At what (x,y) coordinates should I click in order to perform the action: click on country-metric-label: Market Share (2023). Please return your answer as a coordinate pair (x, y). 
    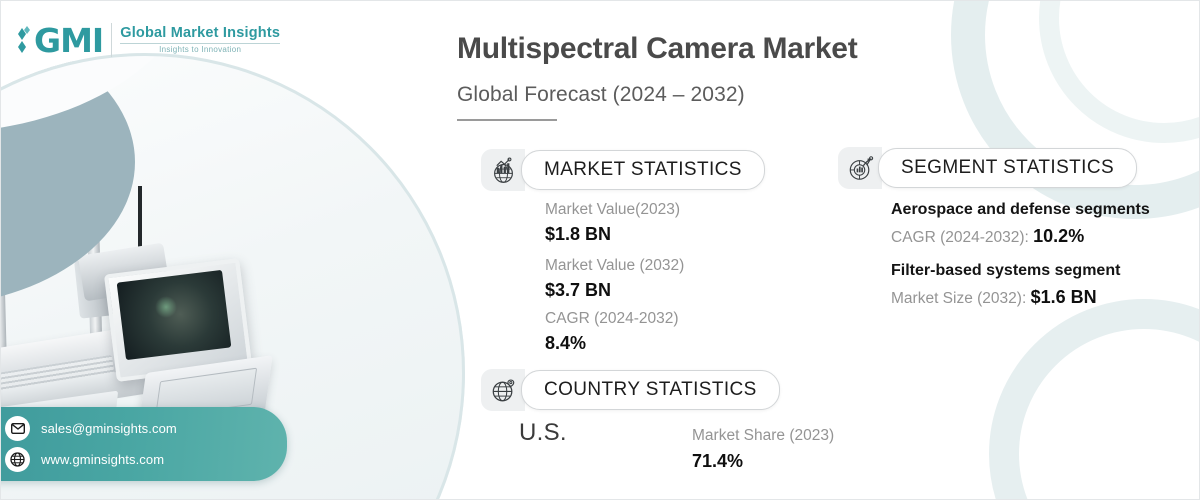
    Looking at the image, I should click on (763, 435).